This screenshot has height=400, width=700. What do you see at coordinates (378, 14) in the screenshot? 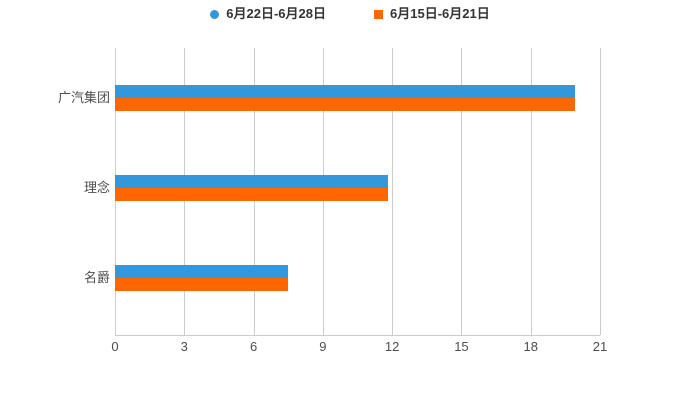
I see `square-marker-icon` at bounding box center [378, 14].